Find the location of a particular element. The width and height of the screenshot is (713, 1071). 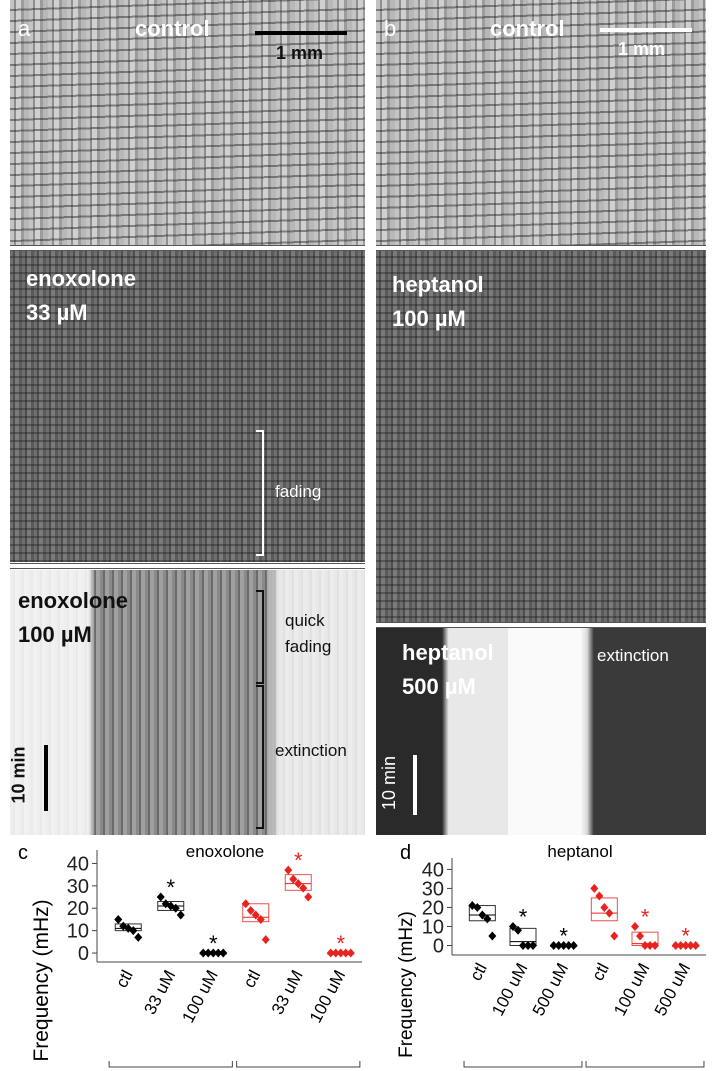

panel-label: a is located at coordinates (24, 28).